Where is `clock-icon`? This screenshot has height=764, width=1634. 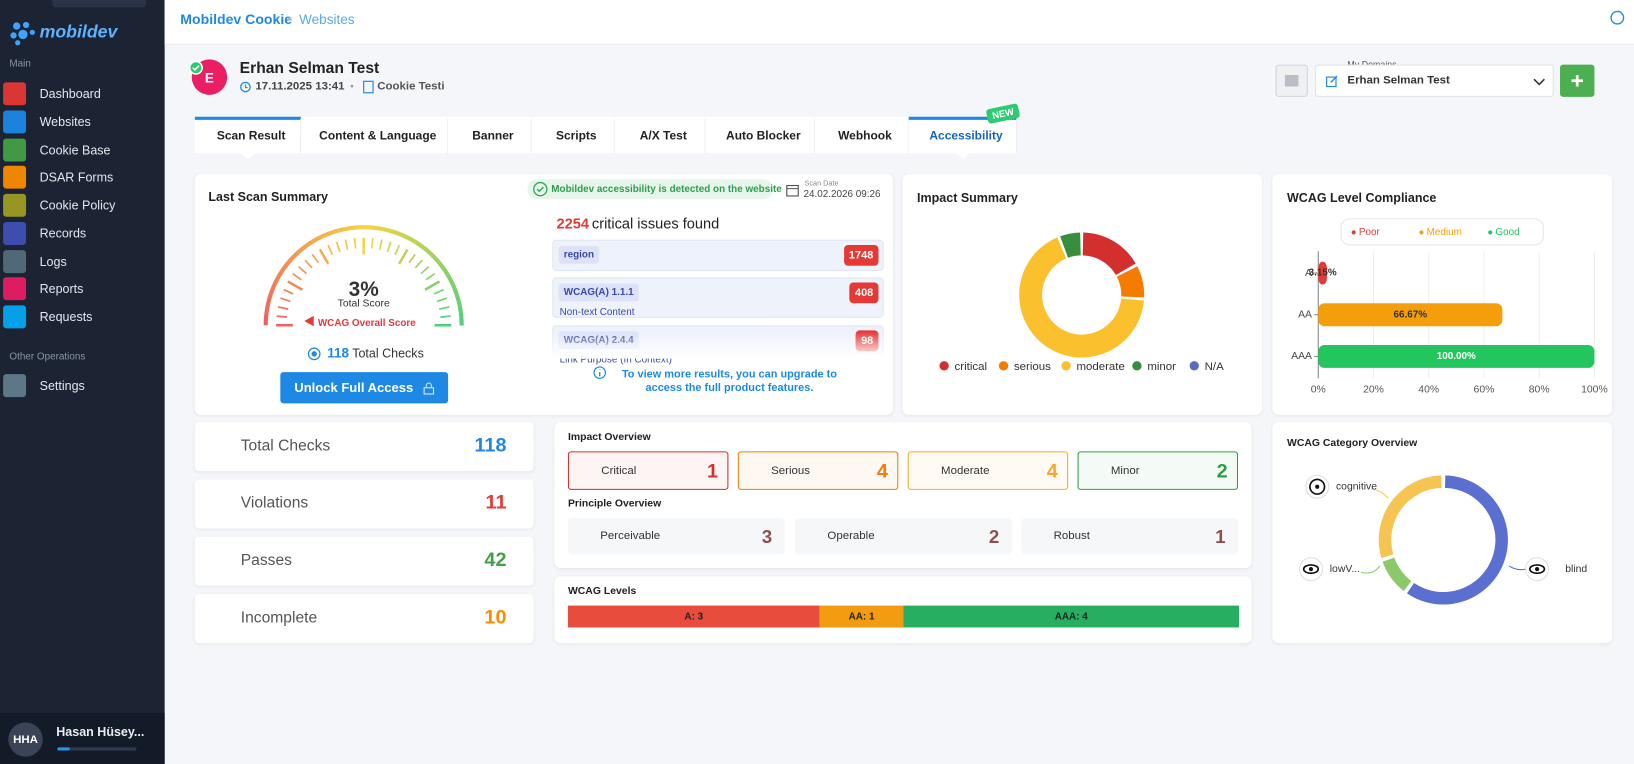 clock-icon is located at coordinates (245, 87).